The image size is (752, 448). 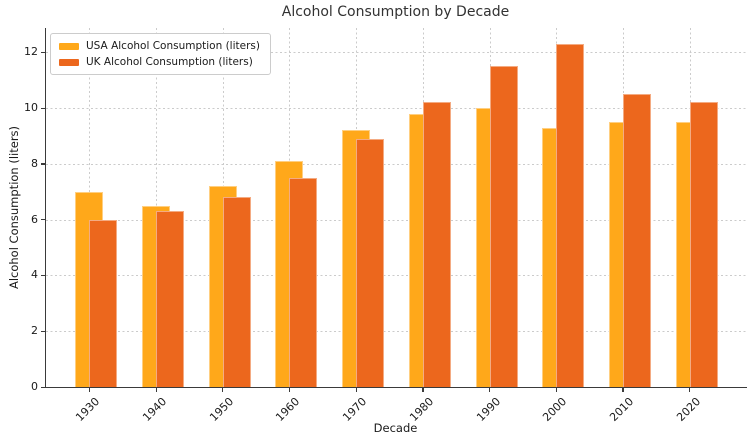 What do you see at coordinates (556, 390) in the screenshot?
I see `xtick-mark-2000` at bounding box center [556, 390].